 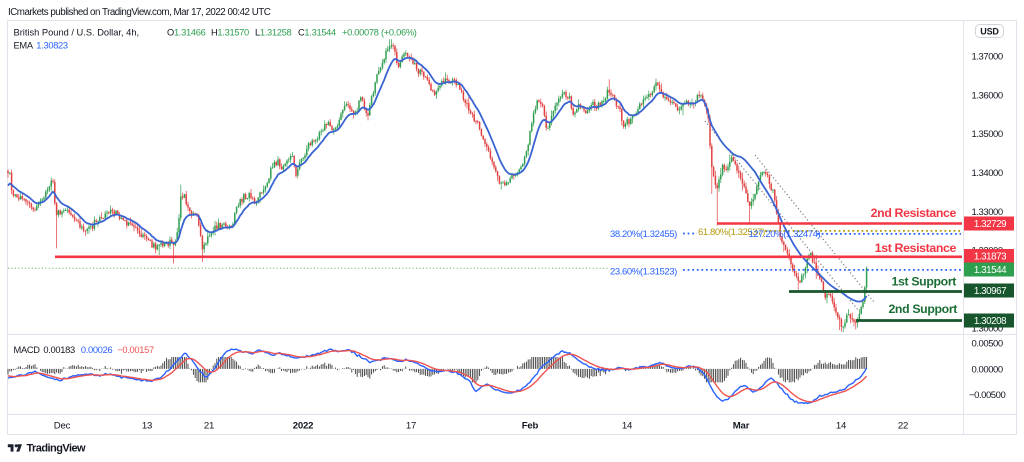 What do you see at coordinates (731, 232) in the screenshot?
I see `svg-text: 61.80%(1.32537)` at bounding box center [731, 232].